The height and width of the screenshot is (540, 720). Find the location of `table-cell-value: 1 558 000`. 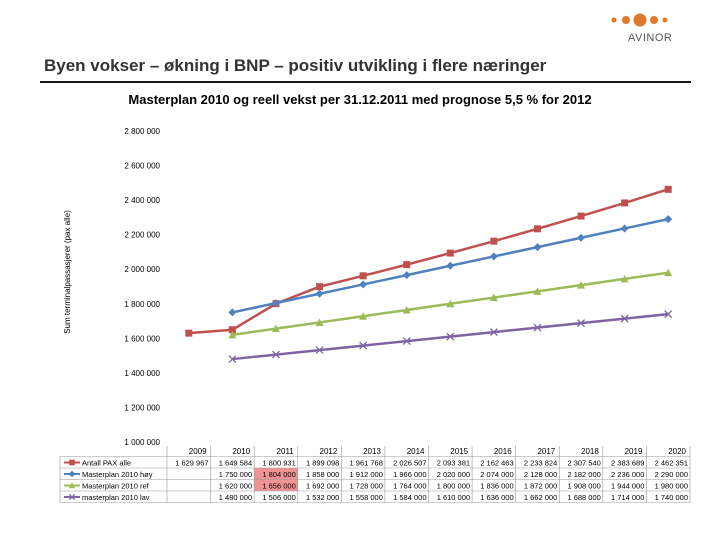

table-cell-value: 1 558 000 is located at coordinates (366, 497).